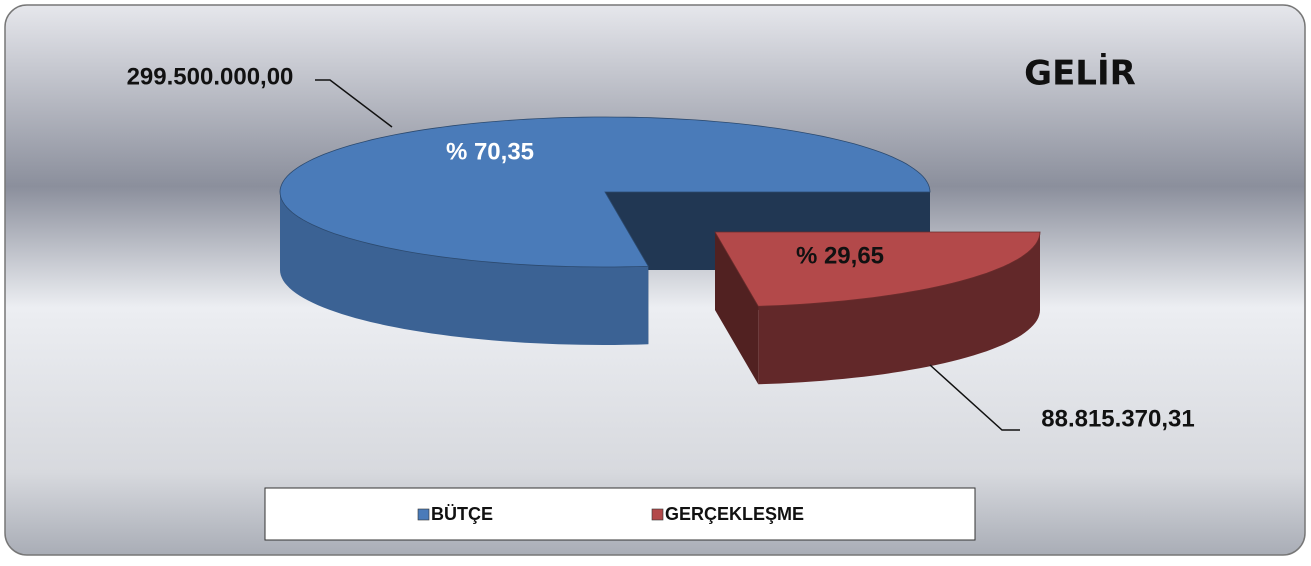 This screenshot has width=1311, height=566. What do you see at coordinates (210, 76) in the screenshot?
I see `value-label: 299.500.000,00` at bounding box center [210, 76].